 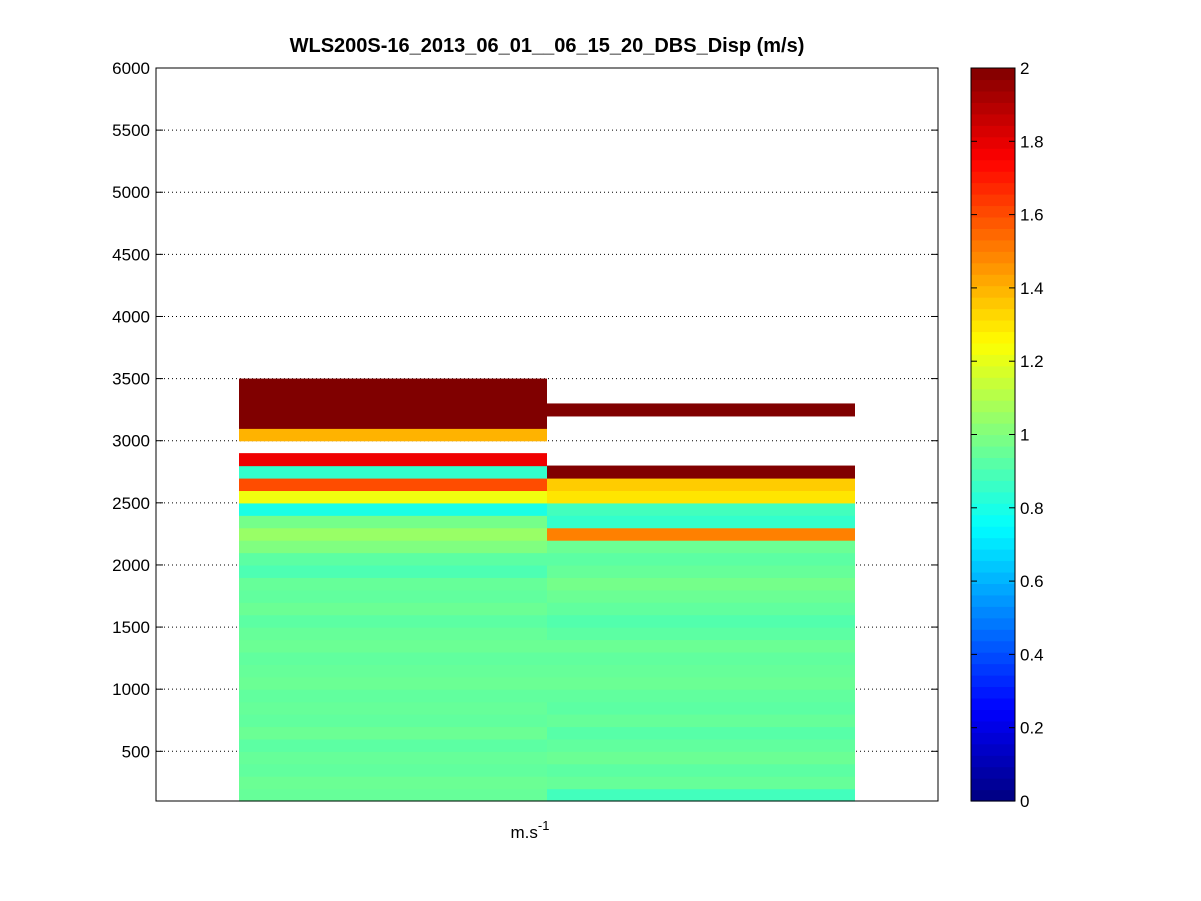 What do you see at coordinates (1032, 141) in the screenshot?
I see `colorbar-tick-label: 1.8` at bounding box center [1032, 141].